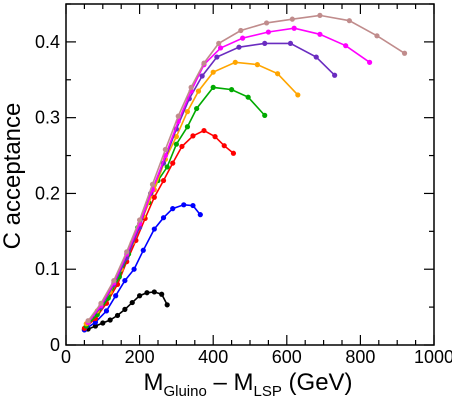 Image resolution: width=452 pixels, height=402 pixels. Describe the element at coordinates (433, 357) in the screenshot. I see `x-tick-label: 1000` at that location.